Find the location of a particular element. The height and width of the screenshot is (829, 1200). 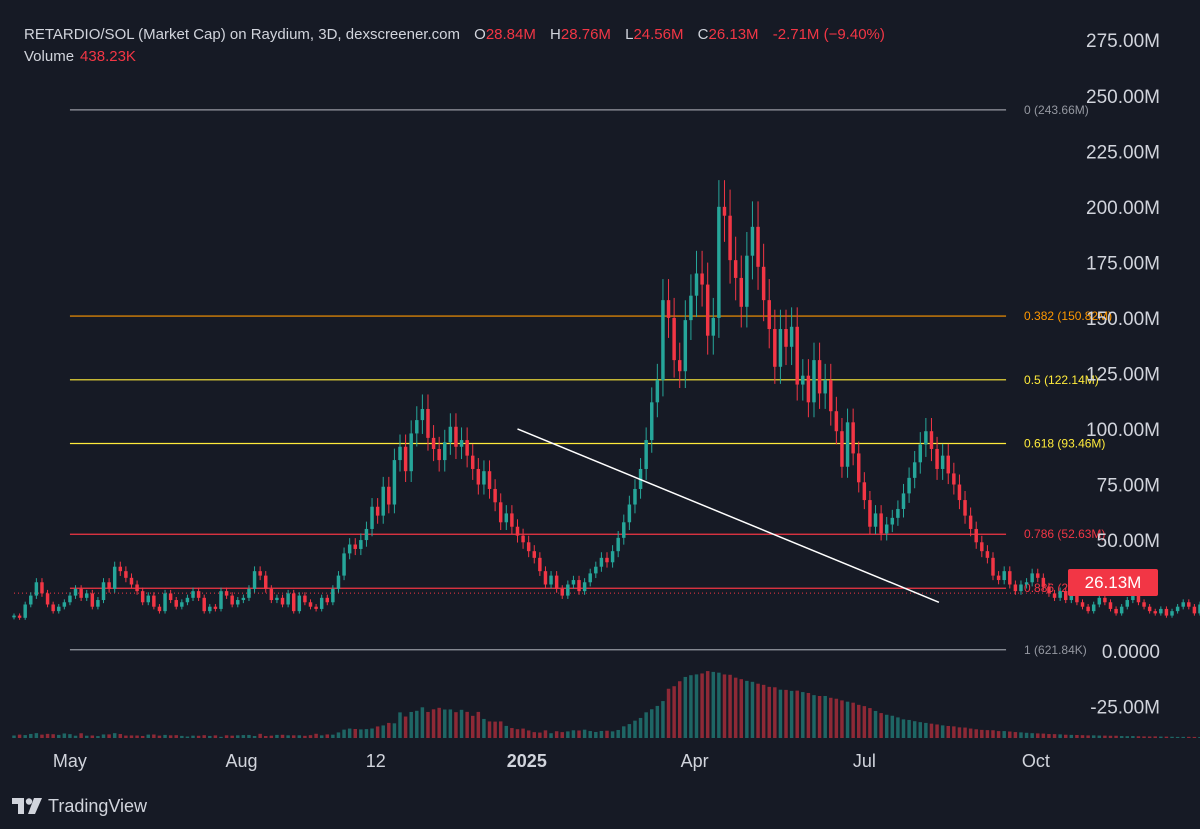

y-tick-label-7: 100.00M is located at coordinates (1123, 430).